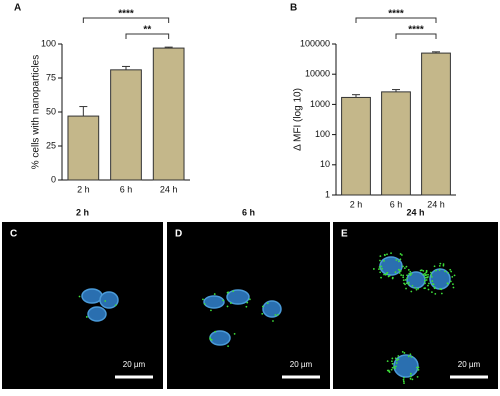 The image size is (500, 396). I want to click on y-tick-label: 25, so click(51, 145).